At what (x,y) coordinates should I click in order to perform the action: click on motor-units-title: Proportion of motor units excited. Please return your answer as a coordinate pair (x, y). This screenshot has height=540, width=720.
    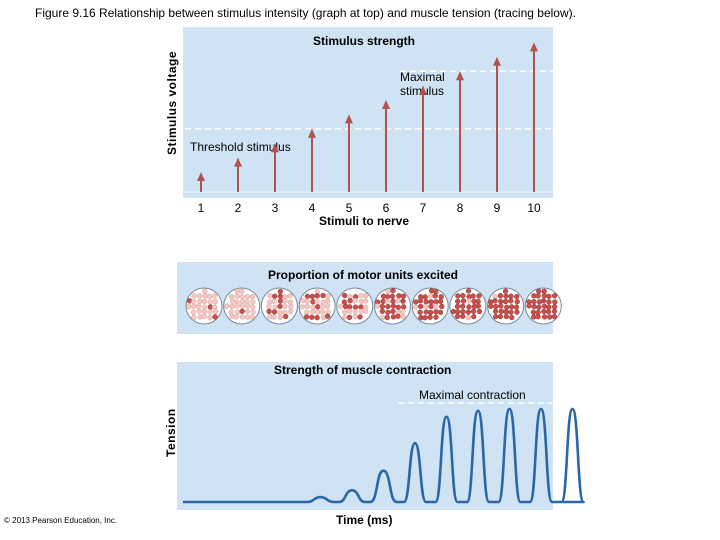
    Looking at the image, I should click on (363, 275).